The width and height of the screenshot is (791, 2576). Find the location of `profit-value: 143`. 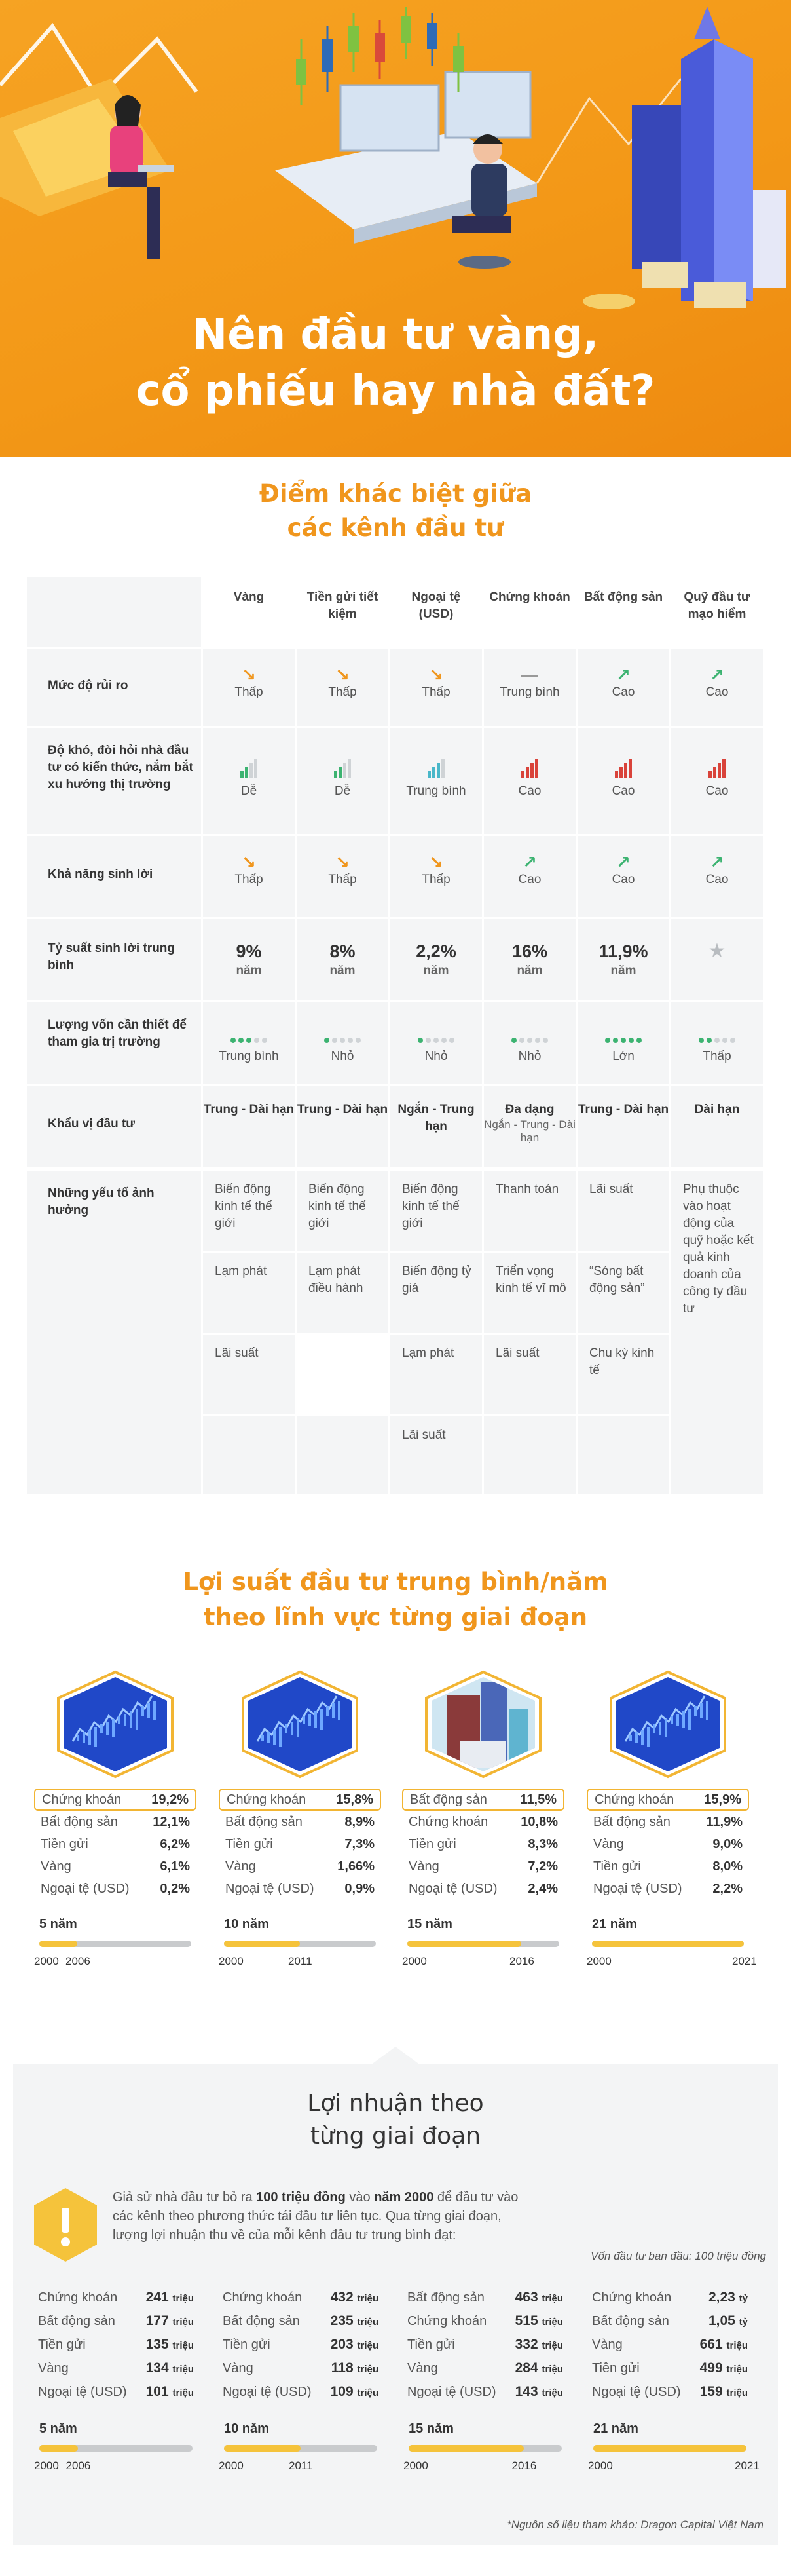

profit-value: 143 is located at coordinates (528, 2391).